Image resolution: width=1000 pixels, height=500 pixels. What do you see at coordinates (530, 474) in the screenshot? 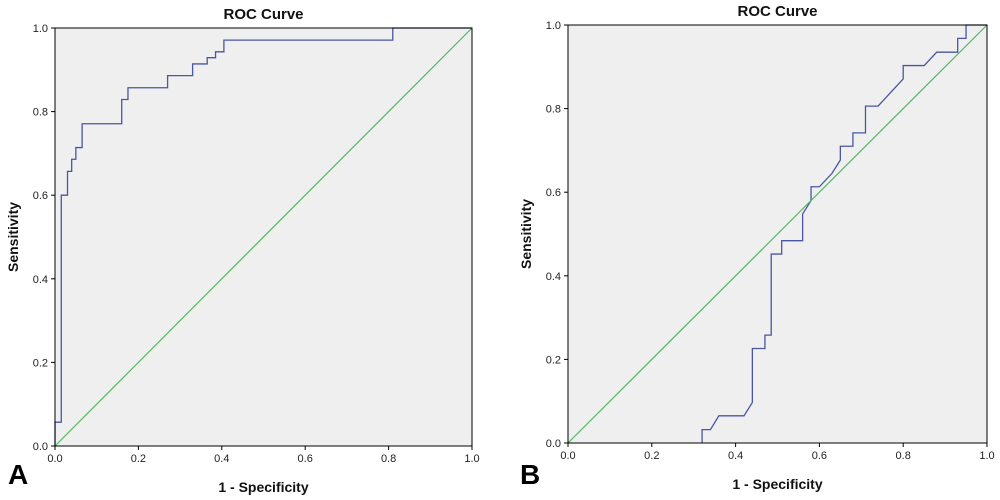
I see `panel-letter: B` at bounding box center [530, 474].